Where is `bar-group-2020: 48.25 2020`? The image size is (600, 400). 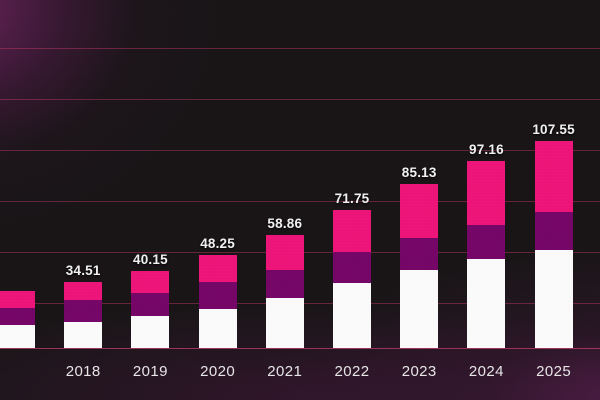 bar-group-2020: 48.25 2020 is located at coordinates (217, 308).